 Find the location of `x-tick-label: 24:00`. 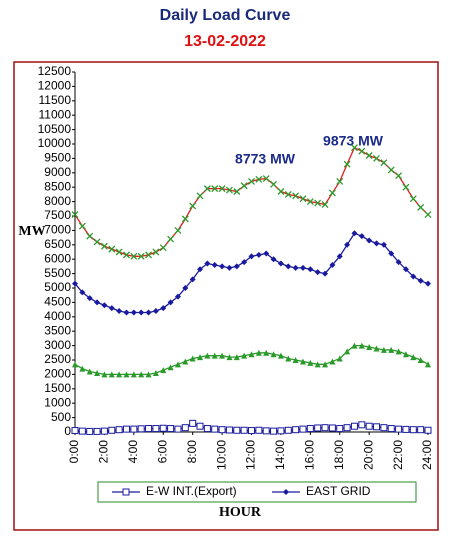

x-tick-label: 24:00 is located at coordinates (427, 455).